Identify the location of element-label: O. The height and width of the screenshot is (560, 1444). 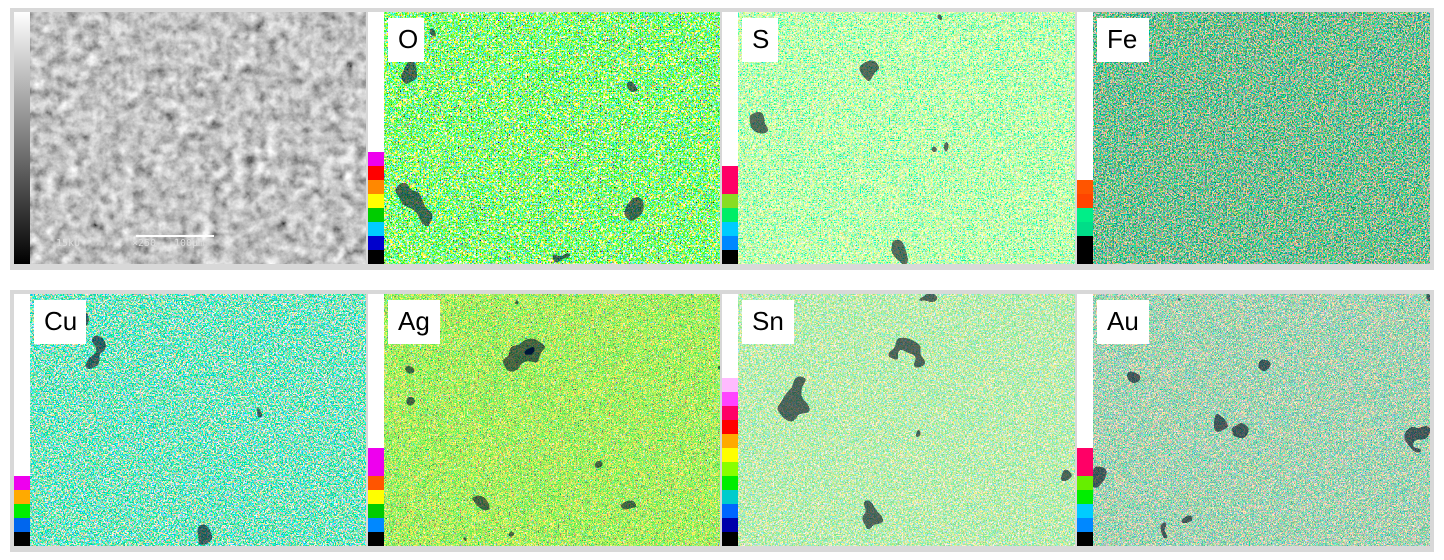
(408, 39).